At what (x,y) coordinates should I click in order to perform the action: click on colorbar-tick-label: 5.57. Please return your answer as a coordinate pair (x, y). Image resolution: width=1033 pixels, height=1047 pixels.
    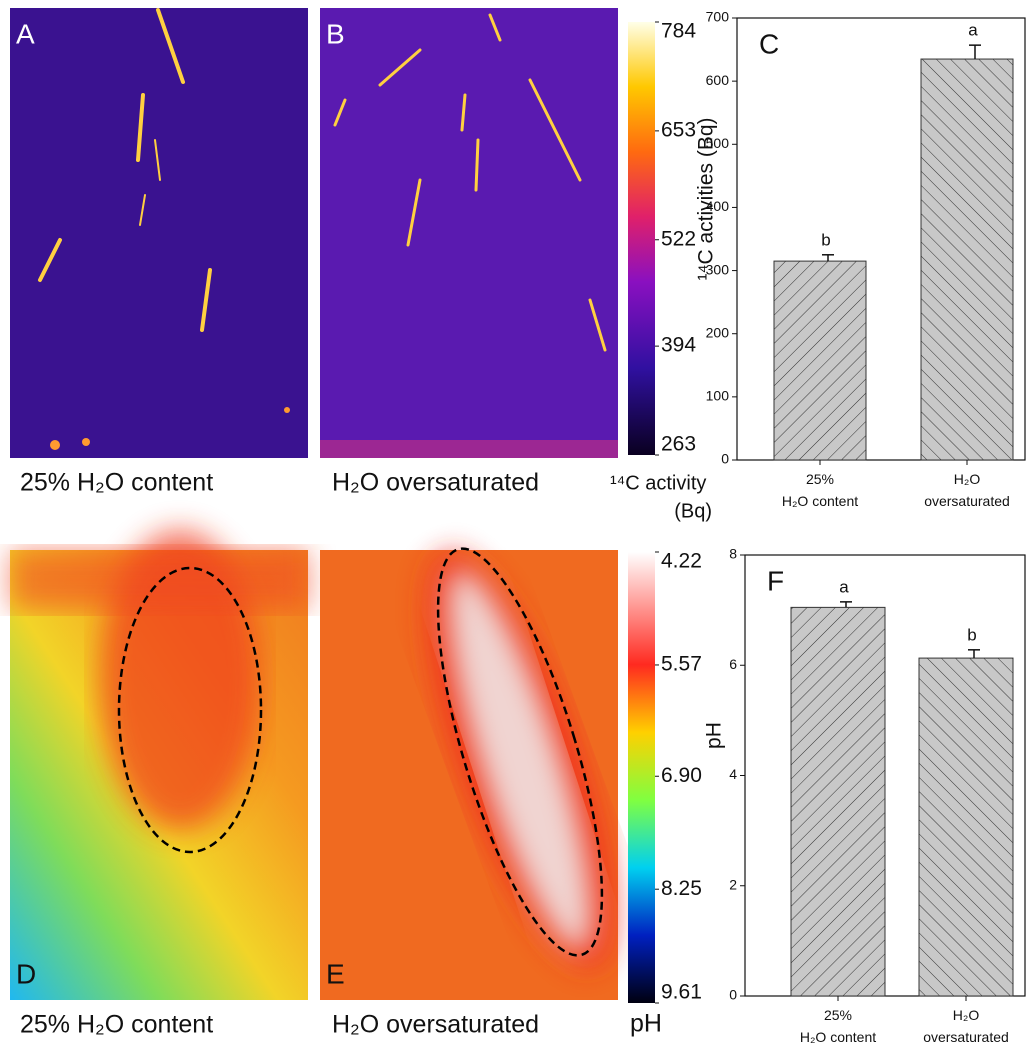
    Looking at the image, I should click on (681, 664).